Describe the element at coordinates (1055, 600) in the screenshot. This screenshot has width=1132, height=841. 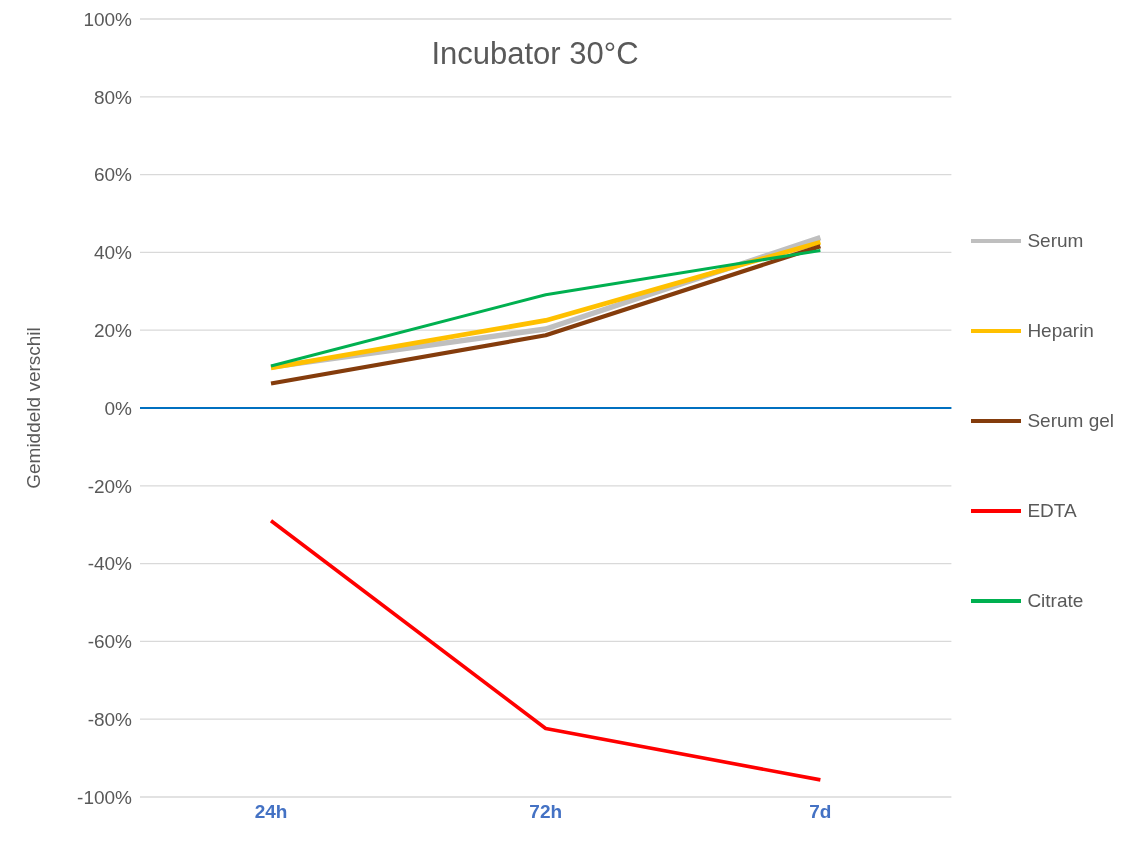
I see `legend-label: Citrate` at that location.